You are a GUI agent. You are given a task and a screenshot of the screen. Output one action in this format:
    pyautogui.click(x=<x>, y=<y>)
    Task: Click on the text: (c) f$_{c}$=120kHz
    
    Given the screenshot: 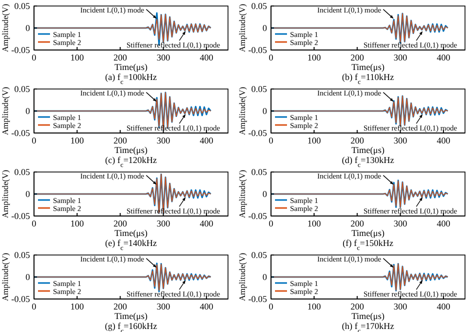 What is the action you would take?
    pyautogui.click(x=131, y=161)
    